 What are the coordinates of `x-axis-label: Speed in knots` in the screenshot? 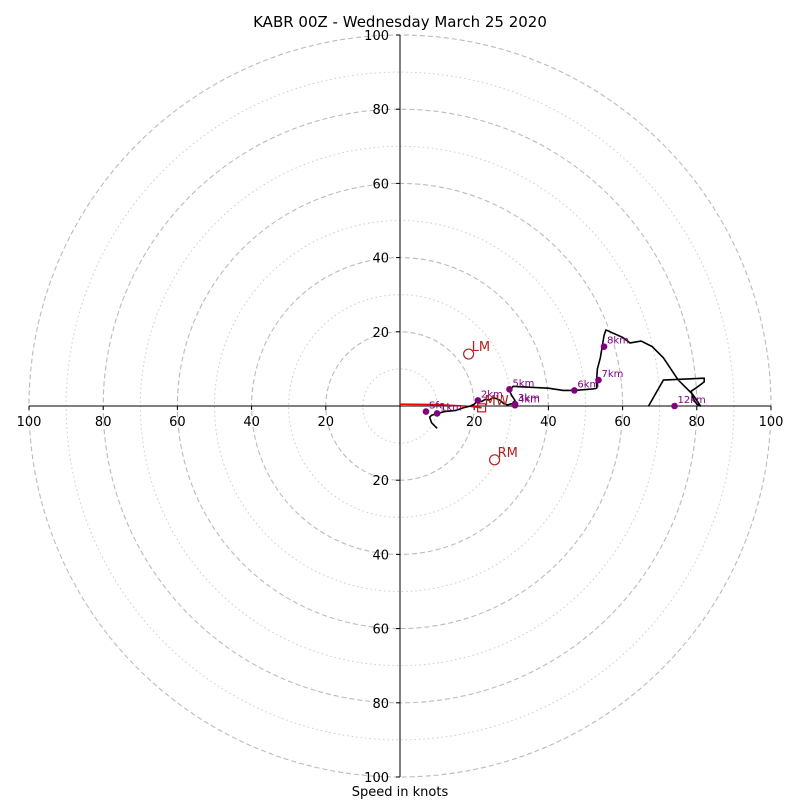 It's located at (400, 792).